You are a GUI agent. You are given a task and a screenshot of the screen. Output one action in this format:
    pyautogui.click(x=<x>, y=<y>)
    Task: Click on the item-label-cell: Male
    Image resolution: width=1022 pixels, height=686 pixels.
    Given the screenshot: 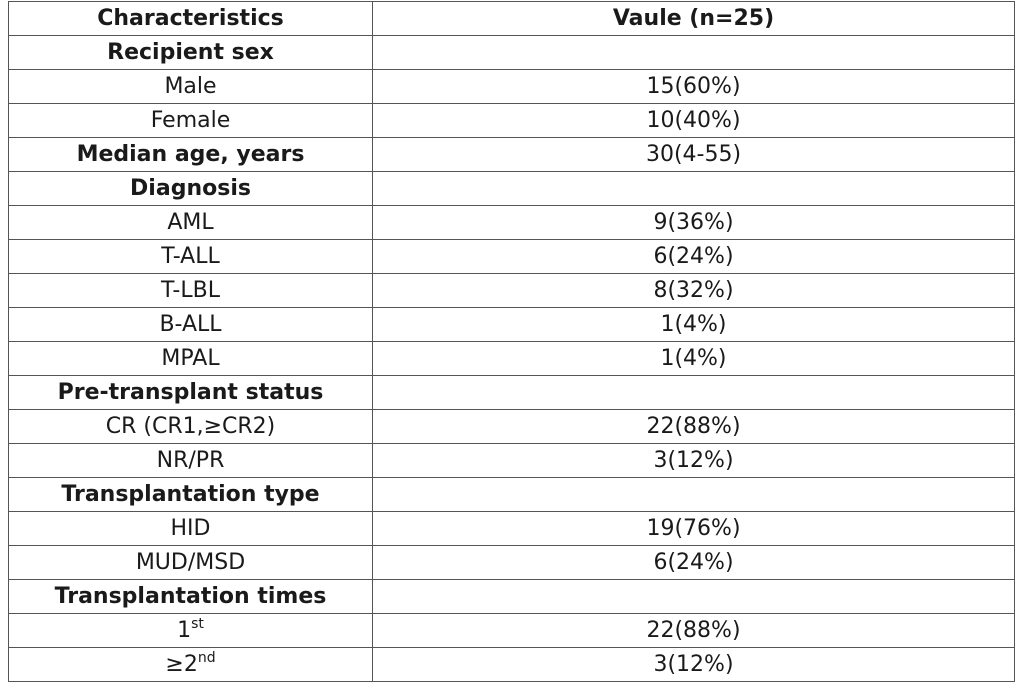 What is the action you would take?
    pyautogui.click(x=190, y=86)
    